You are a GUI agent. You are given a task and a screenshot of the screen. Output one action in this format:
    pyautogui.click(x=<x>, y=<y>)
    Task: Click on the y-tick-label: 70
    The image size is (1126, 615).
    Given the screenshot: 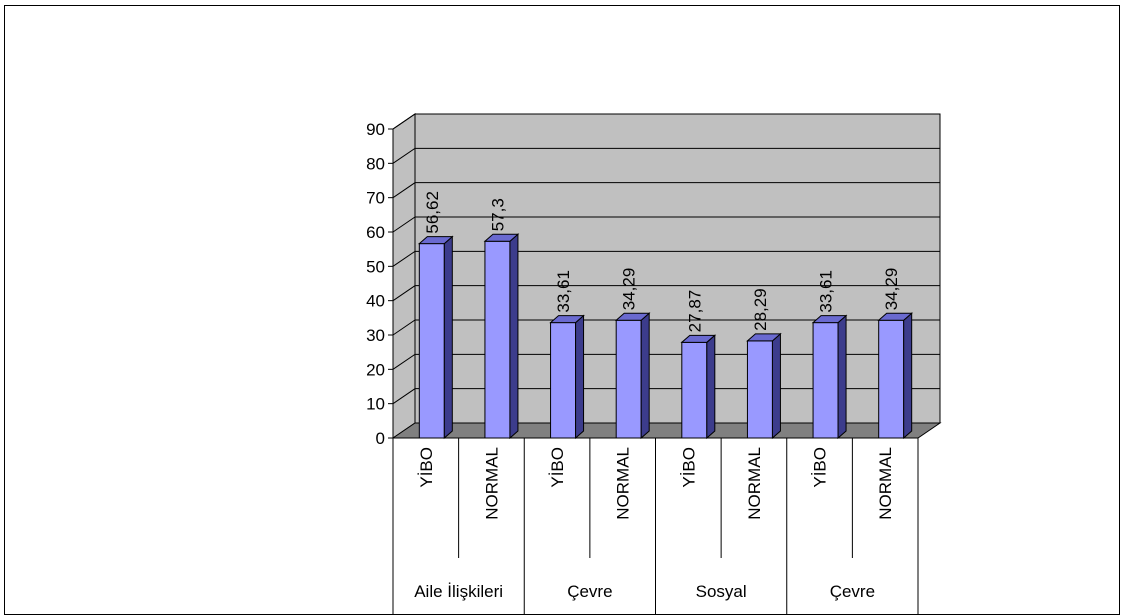 What is the action you would take?
    pyautogui.click(x=375, y=198)
    